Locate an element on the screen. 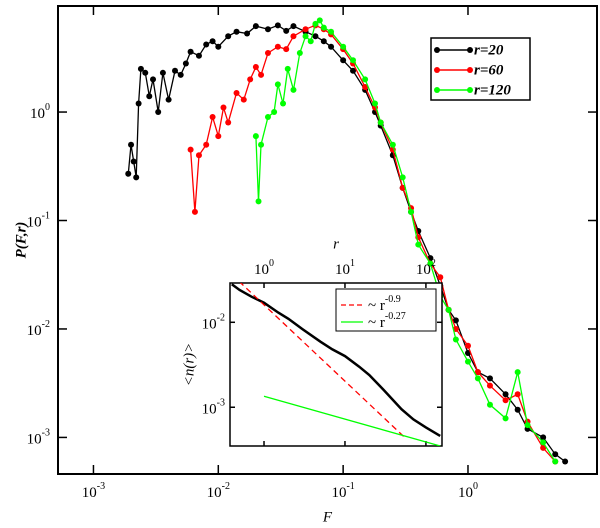 The width and height of the screenshot is (600, 528). y-axis-label: P(F,r) is located at coordinates (21, 240).